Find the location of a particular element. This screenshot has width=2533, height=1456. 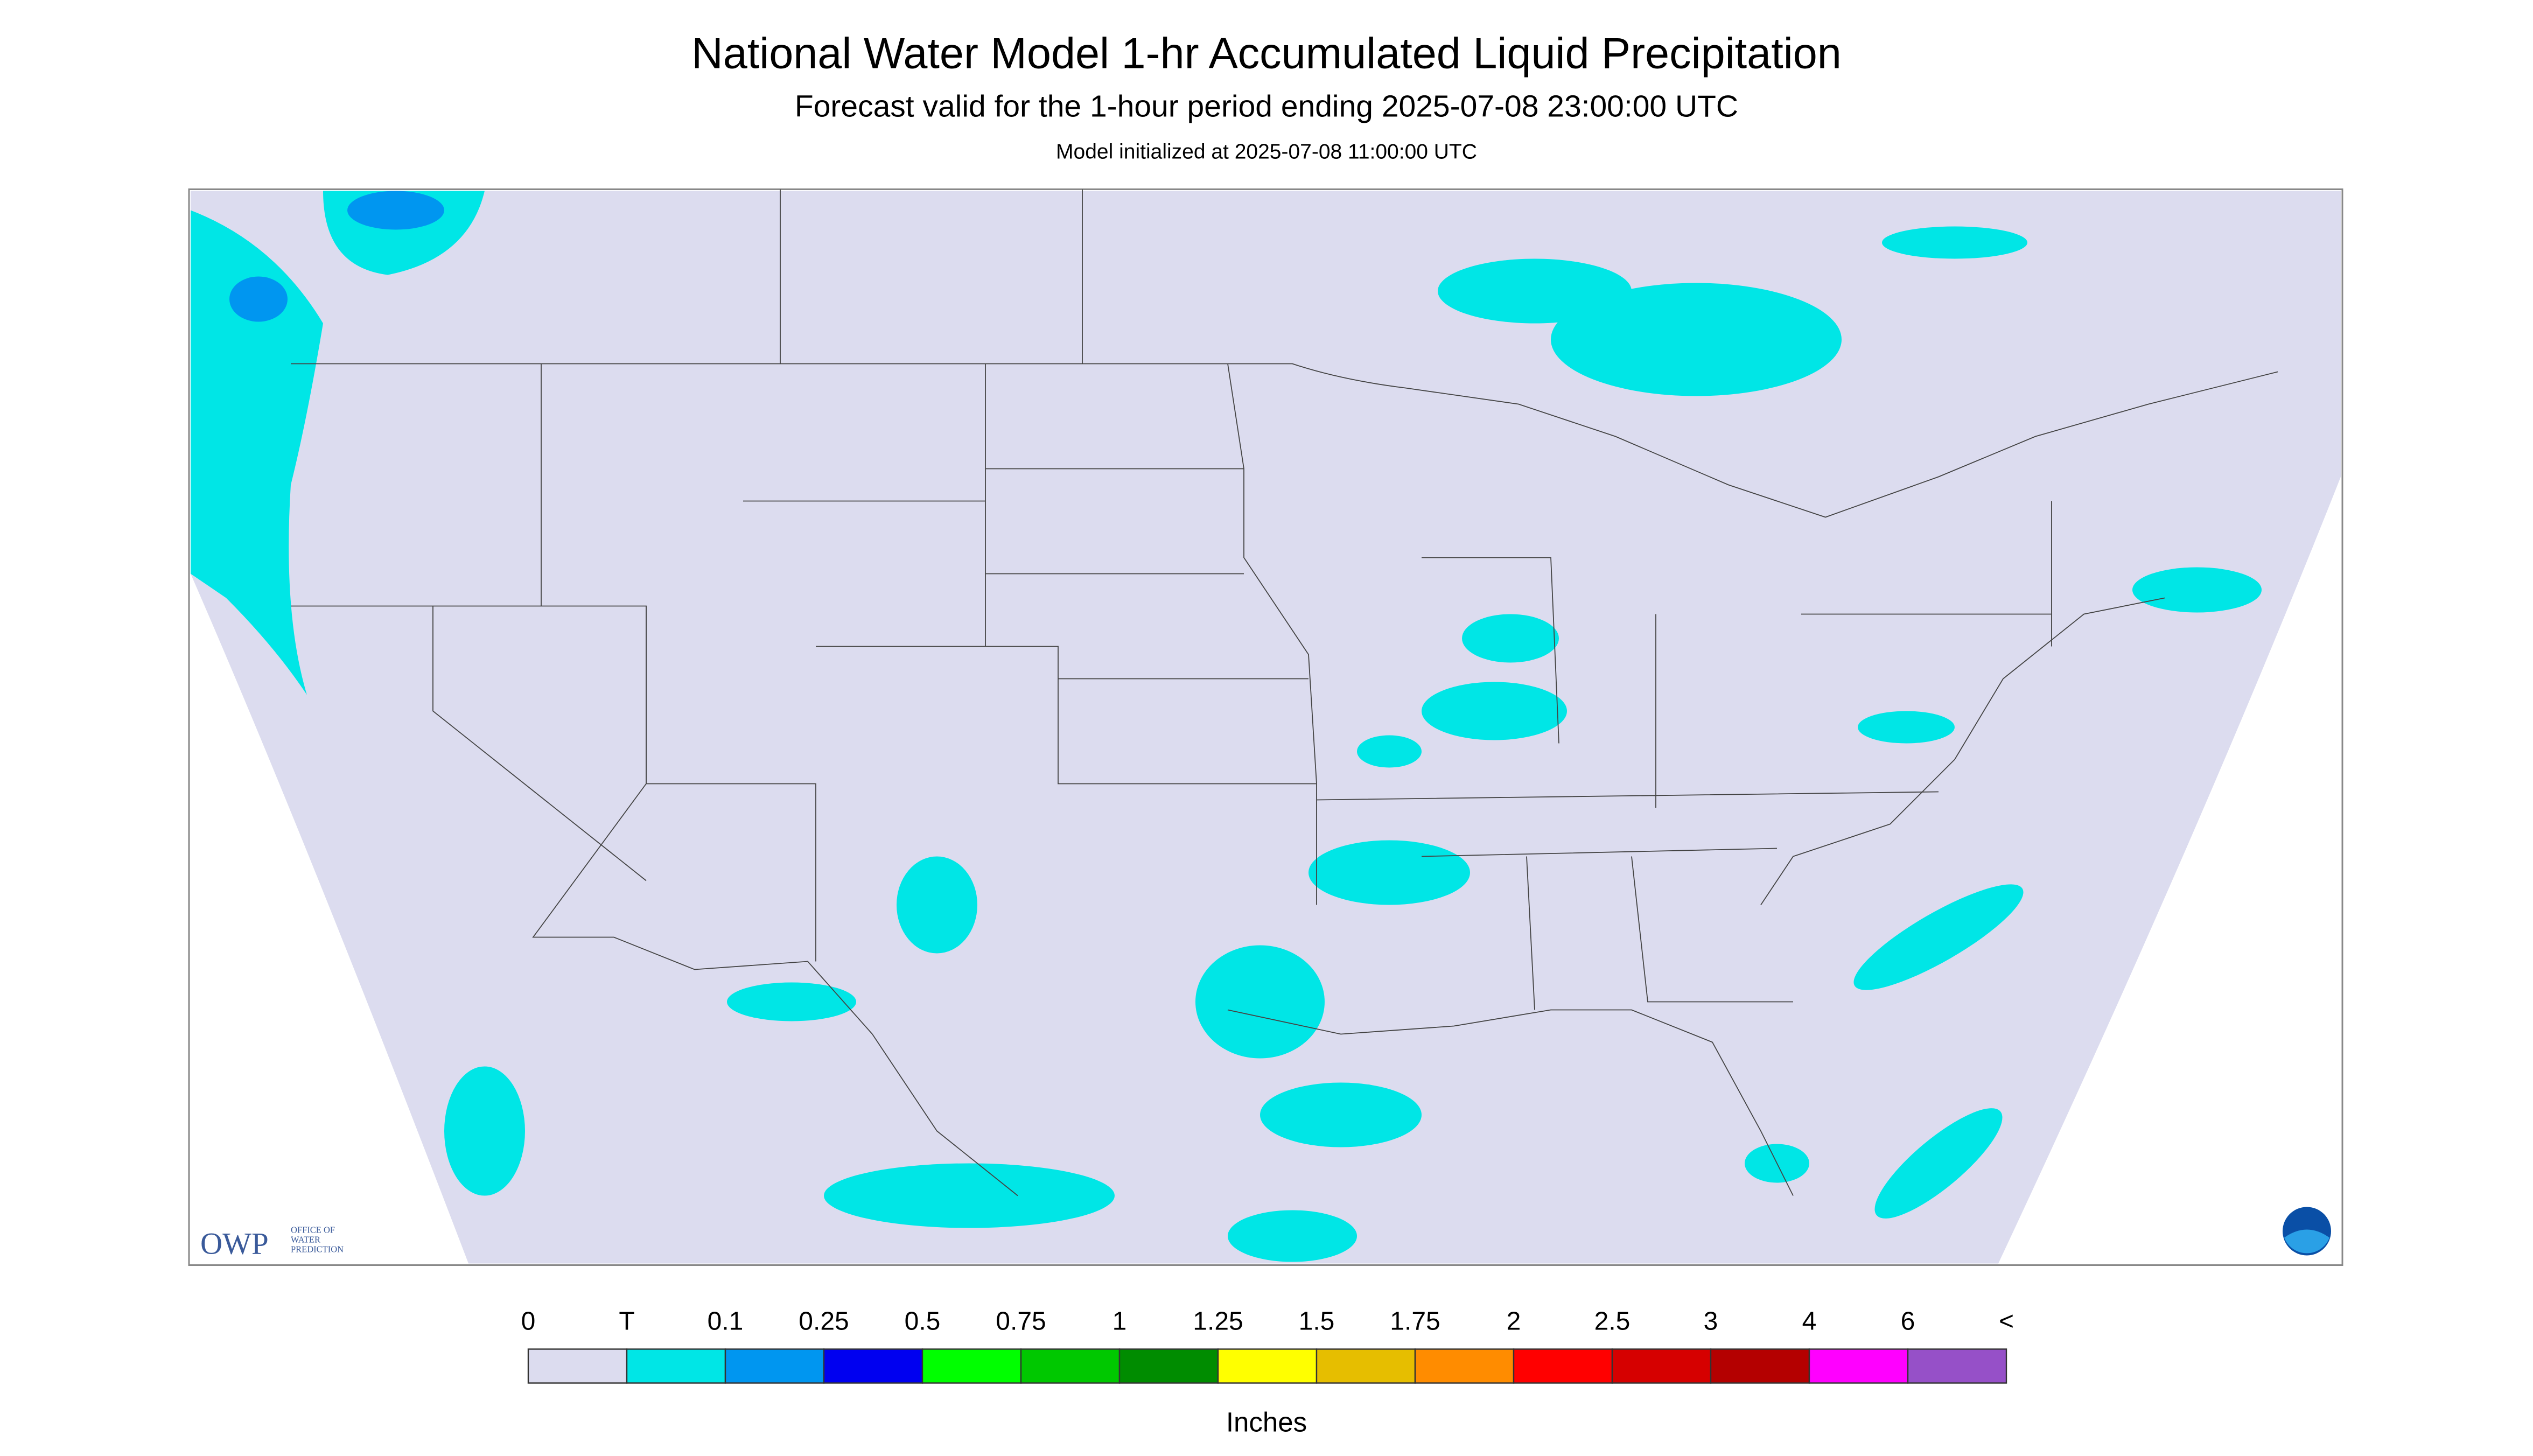

legend-label: 1.25 is located at coordinates (1218, 1321).